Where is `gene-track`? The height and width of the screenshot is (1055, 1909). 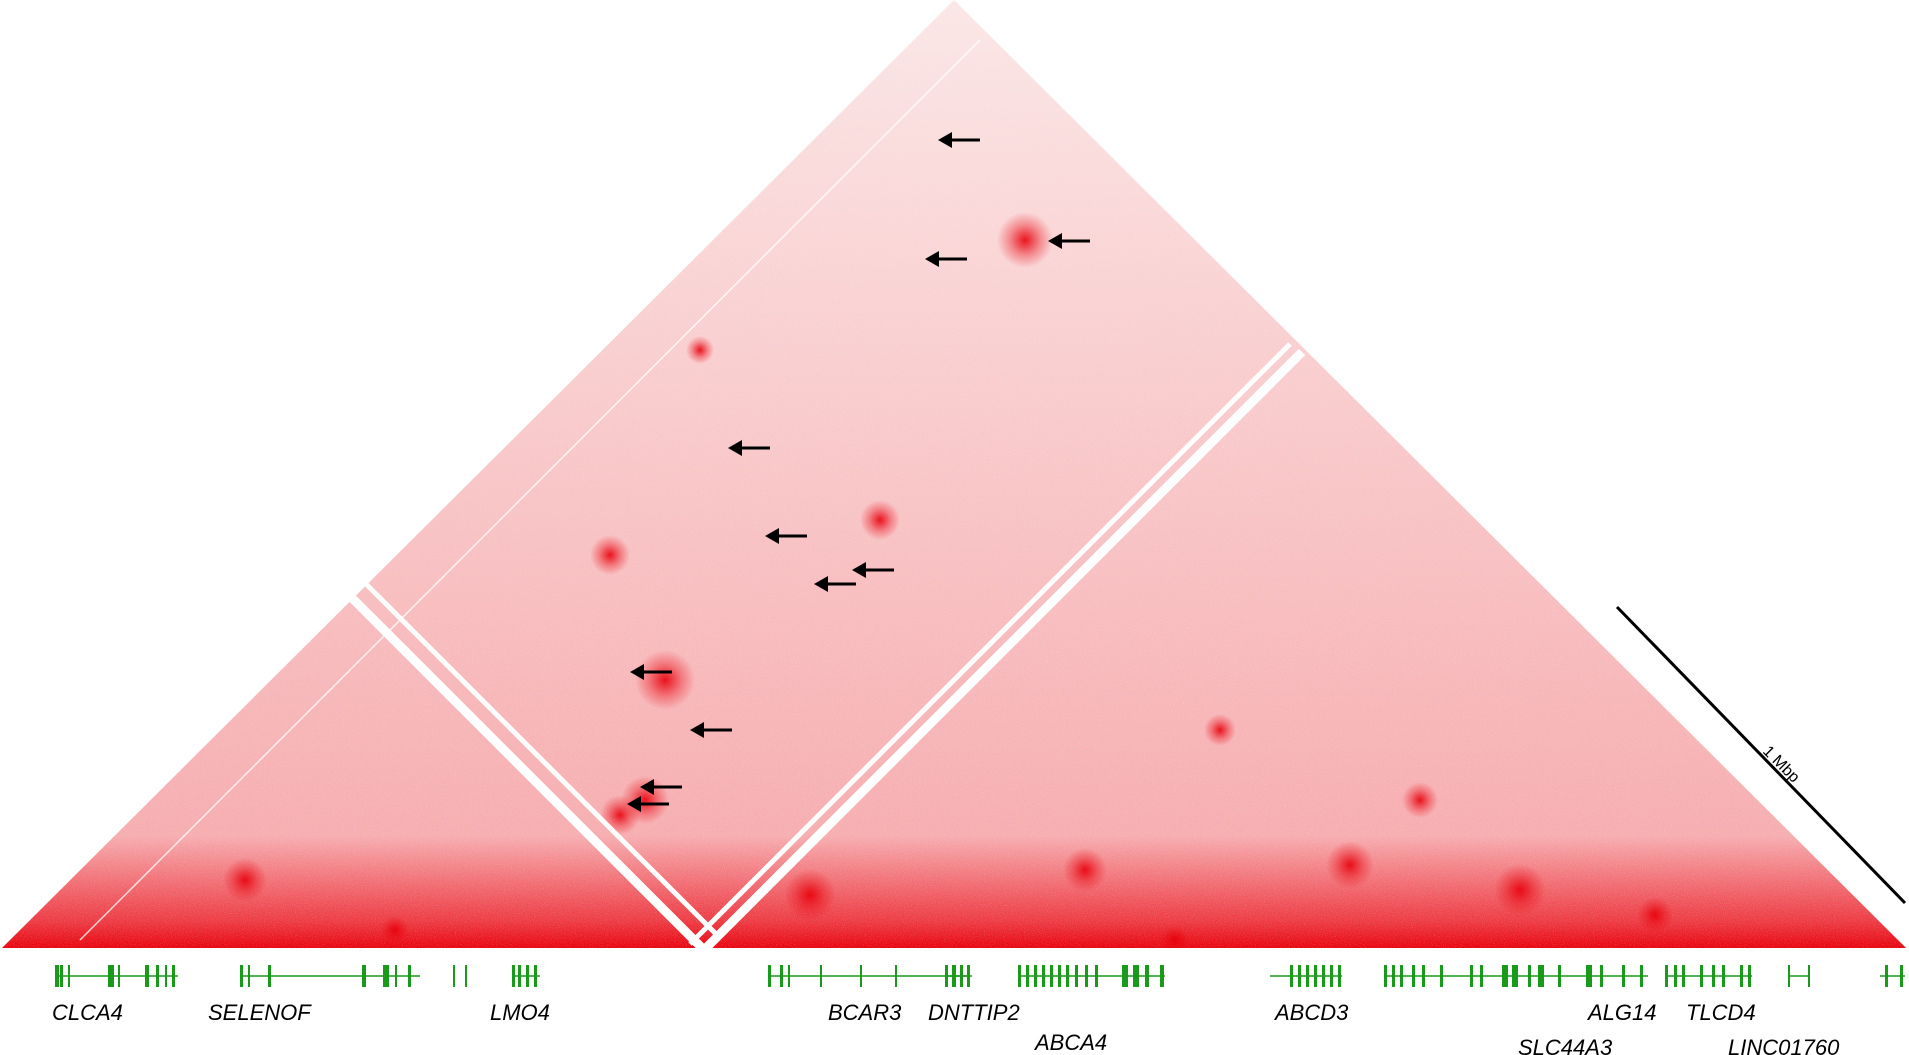 gene-track is located at coordinates (980, 976).